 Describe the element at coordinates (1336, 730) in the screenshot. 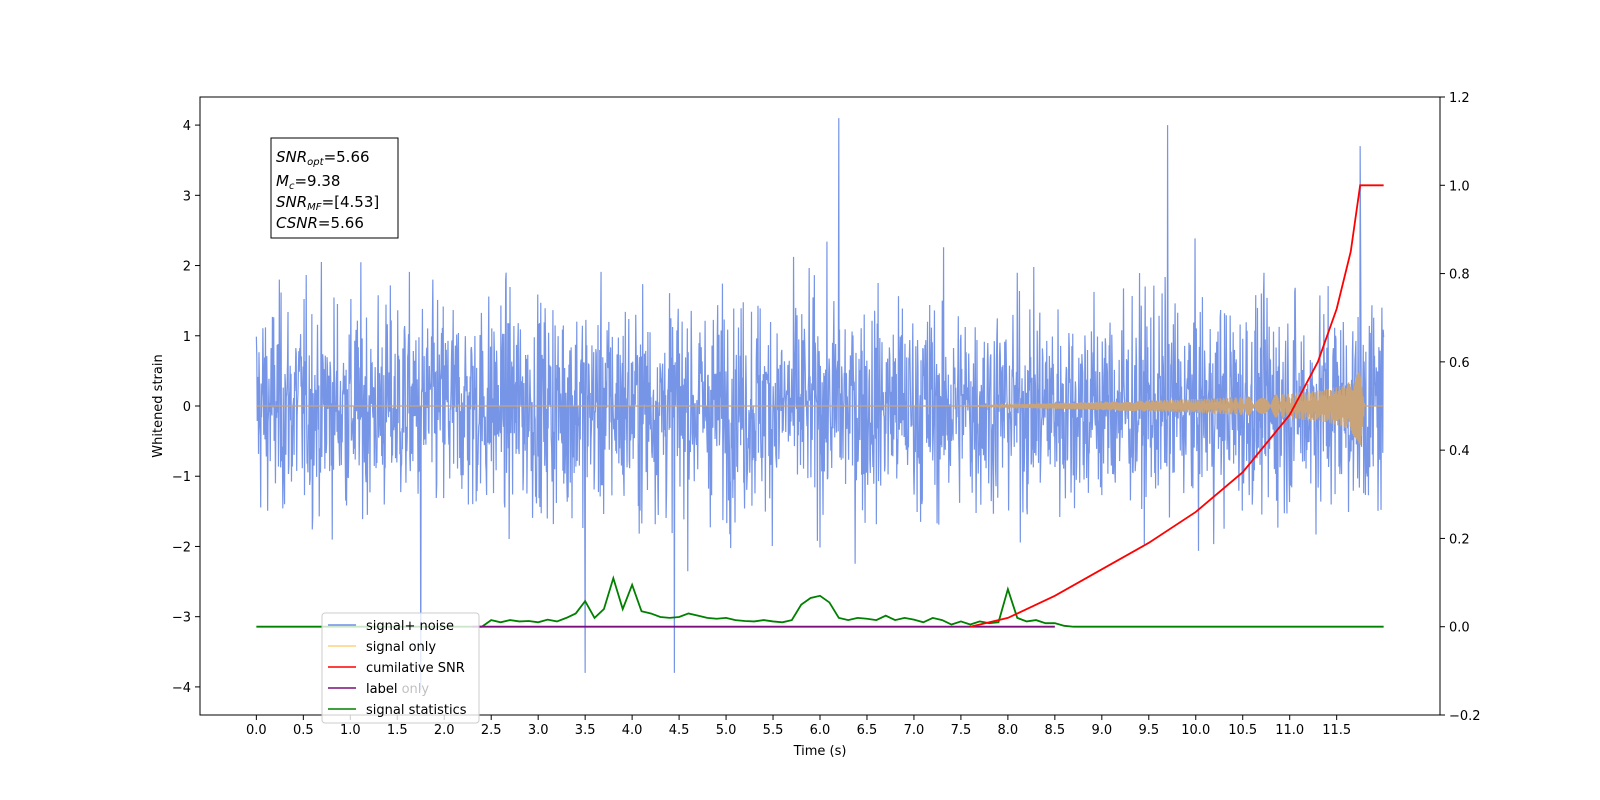

I see `x-tick-label: 11.5` at that location.